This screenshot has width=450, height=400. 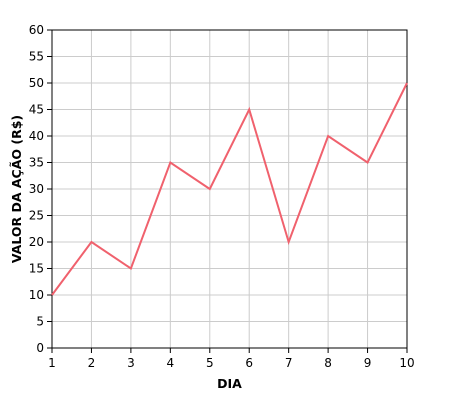 What do you see at coordinates (40, 348) in the screenshot?
I see `y-tick-label: 0` at bounding box center [40, 348].